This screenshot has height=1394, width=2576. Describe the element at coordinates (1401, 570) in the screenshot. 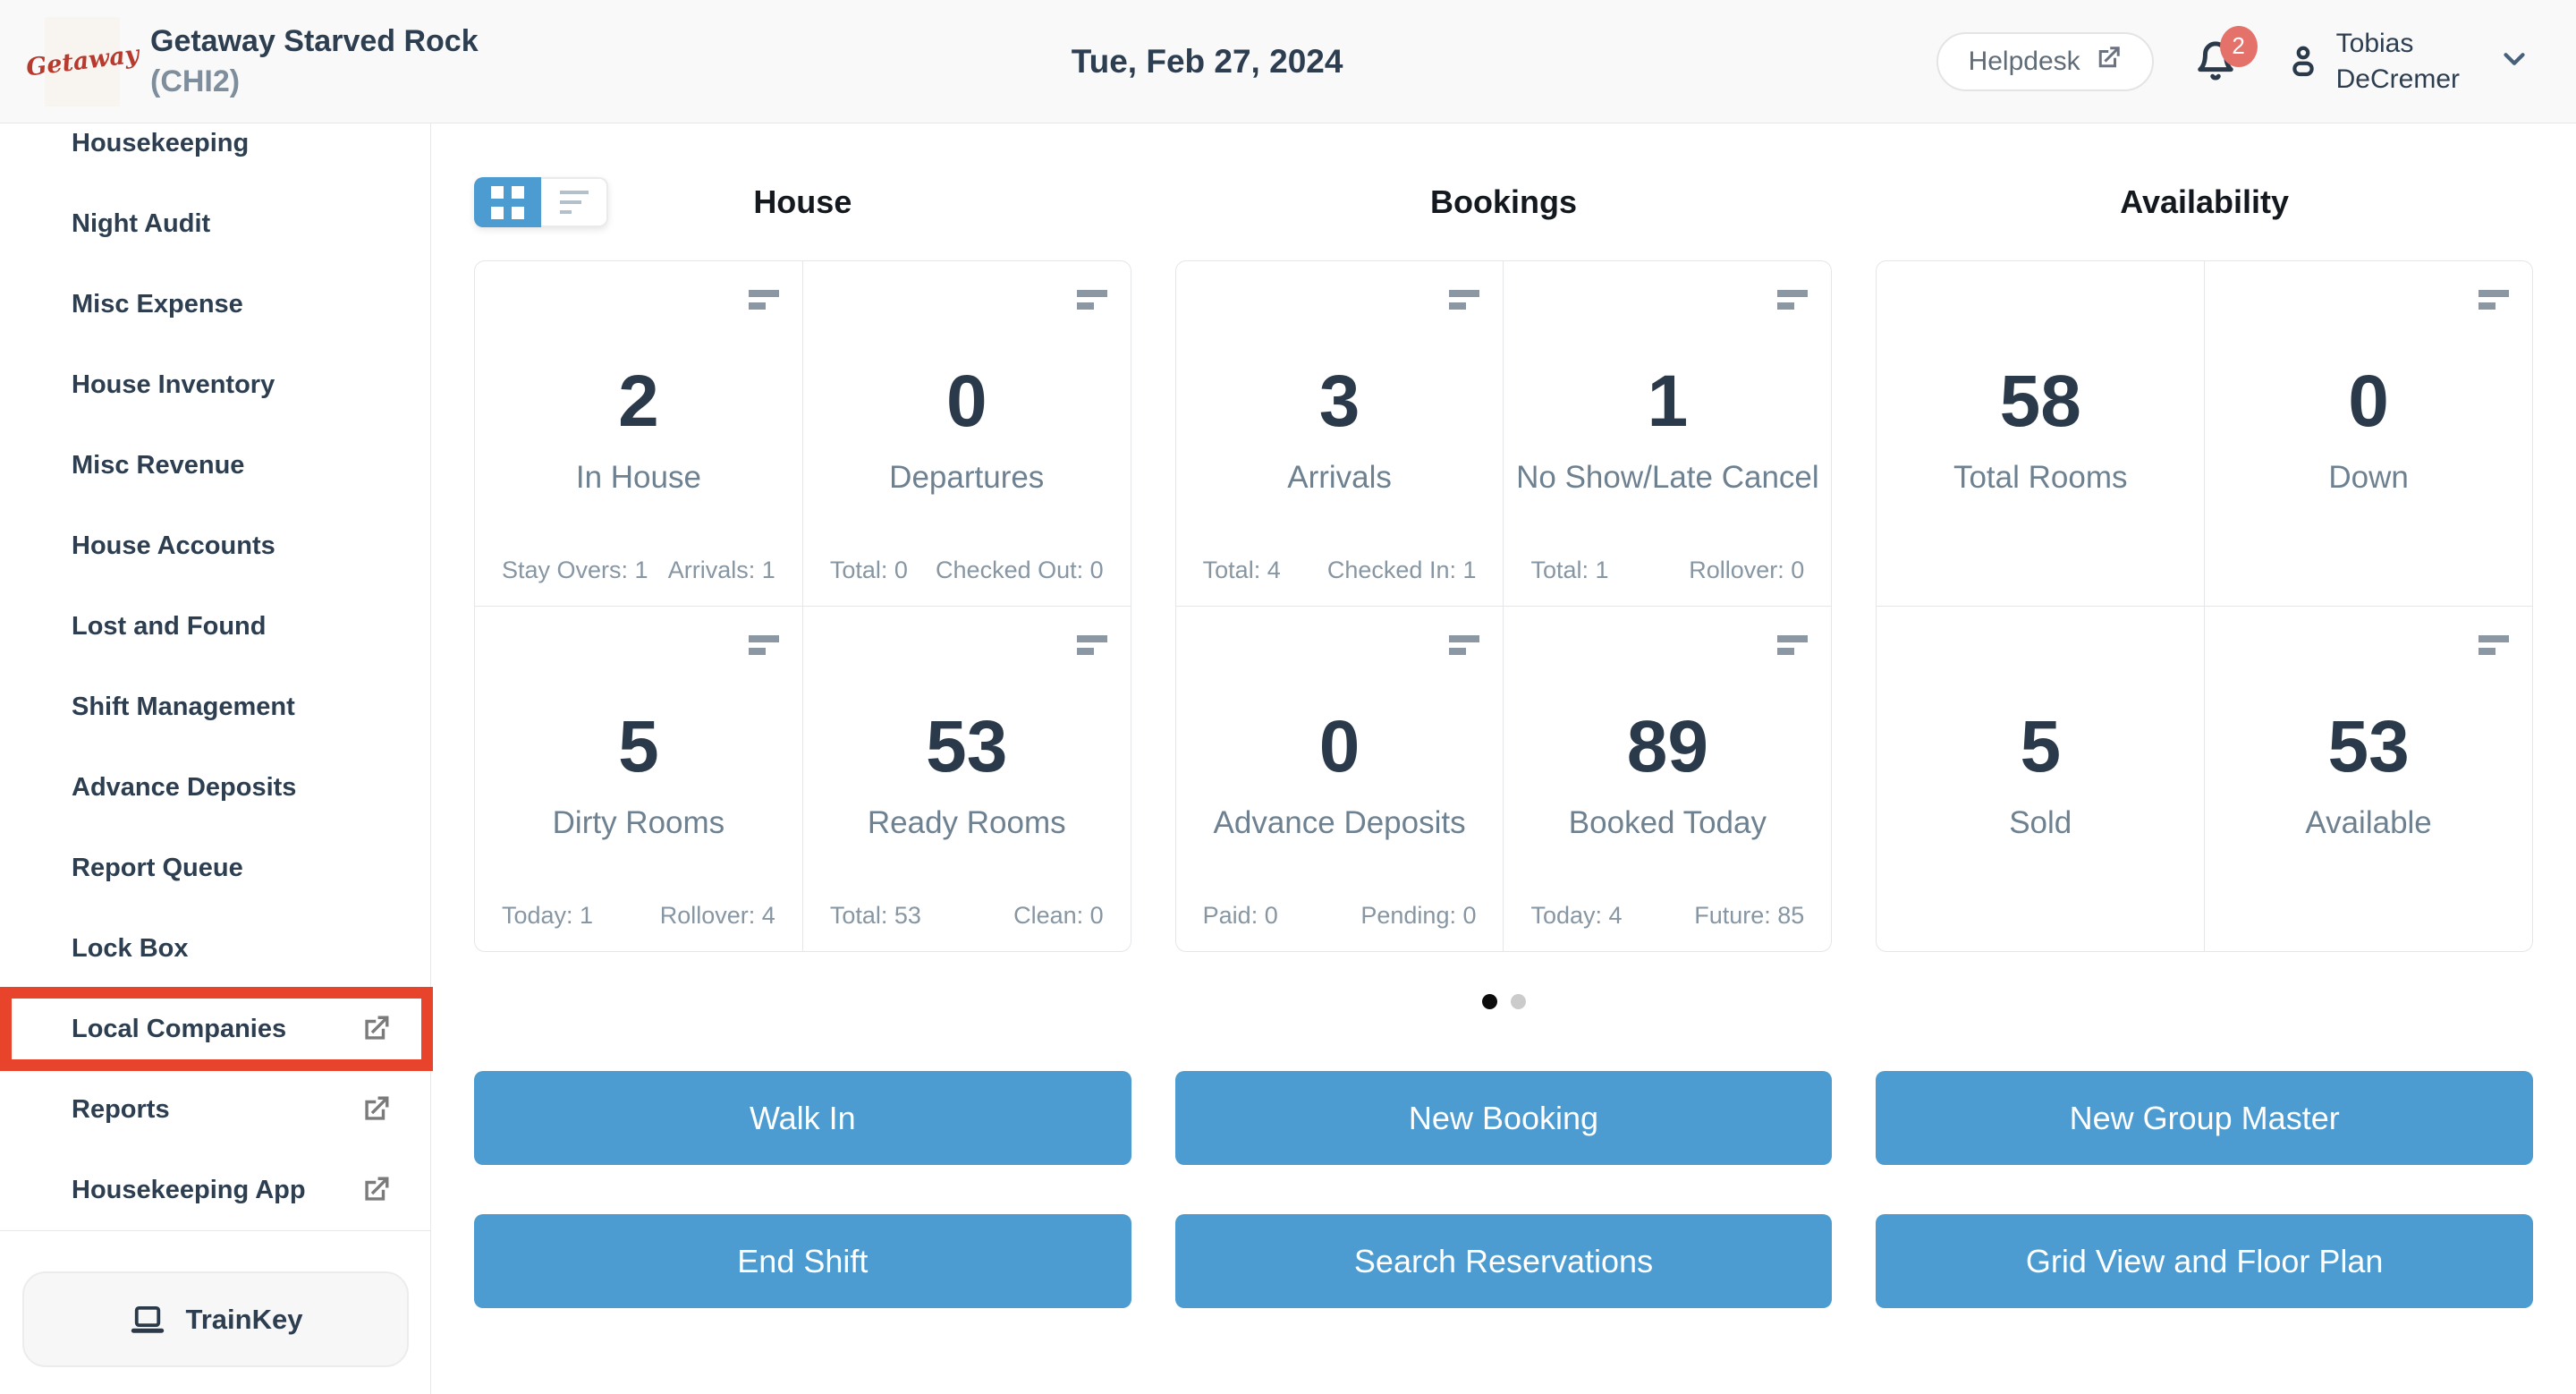

I see `card-stat: Checked In: 1` at that location.